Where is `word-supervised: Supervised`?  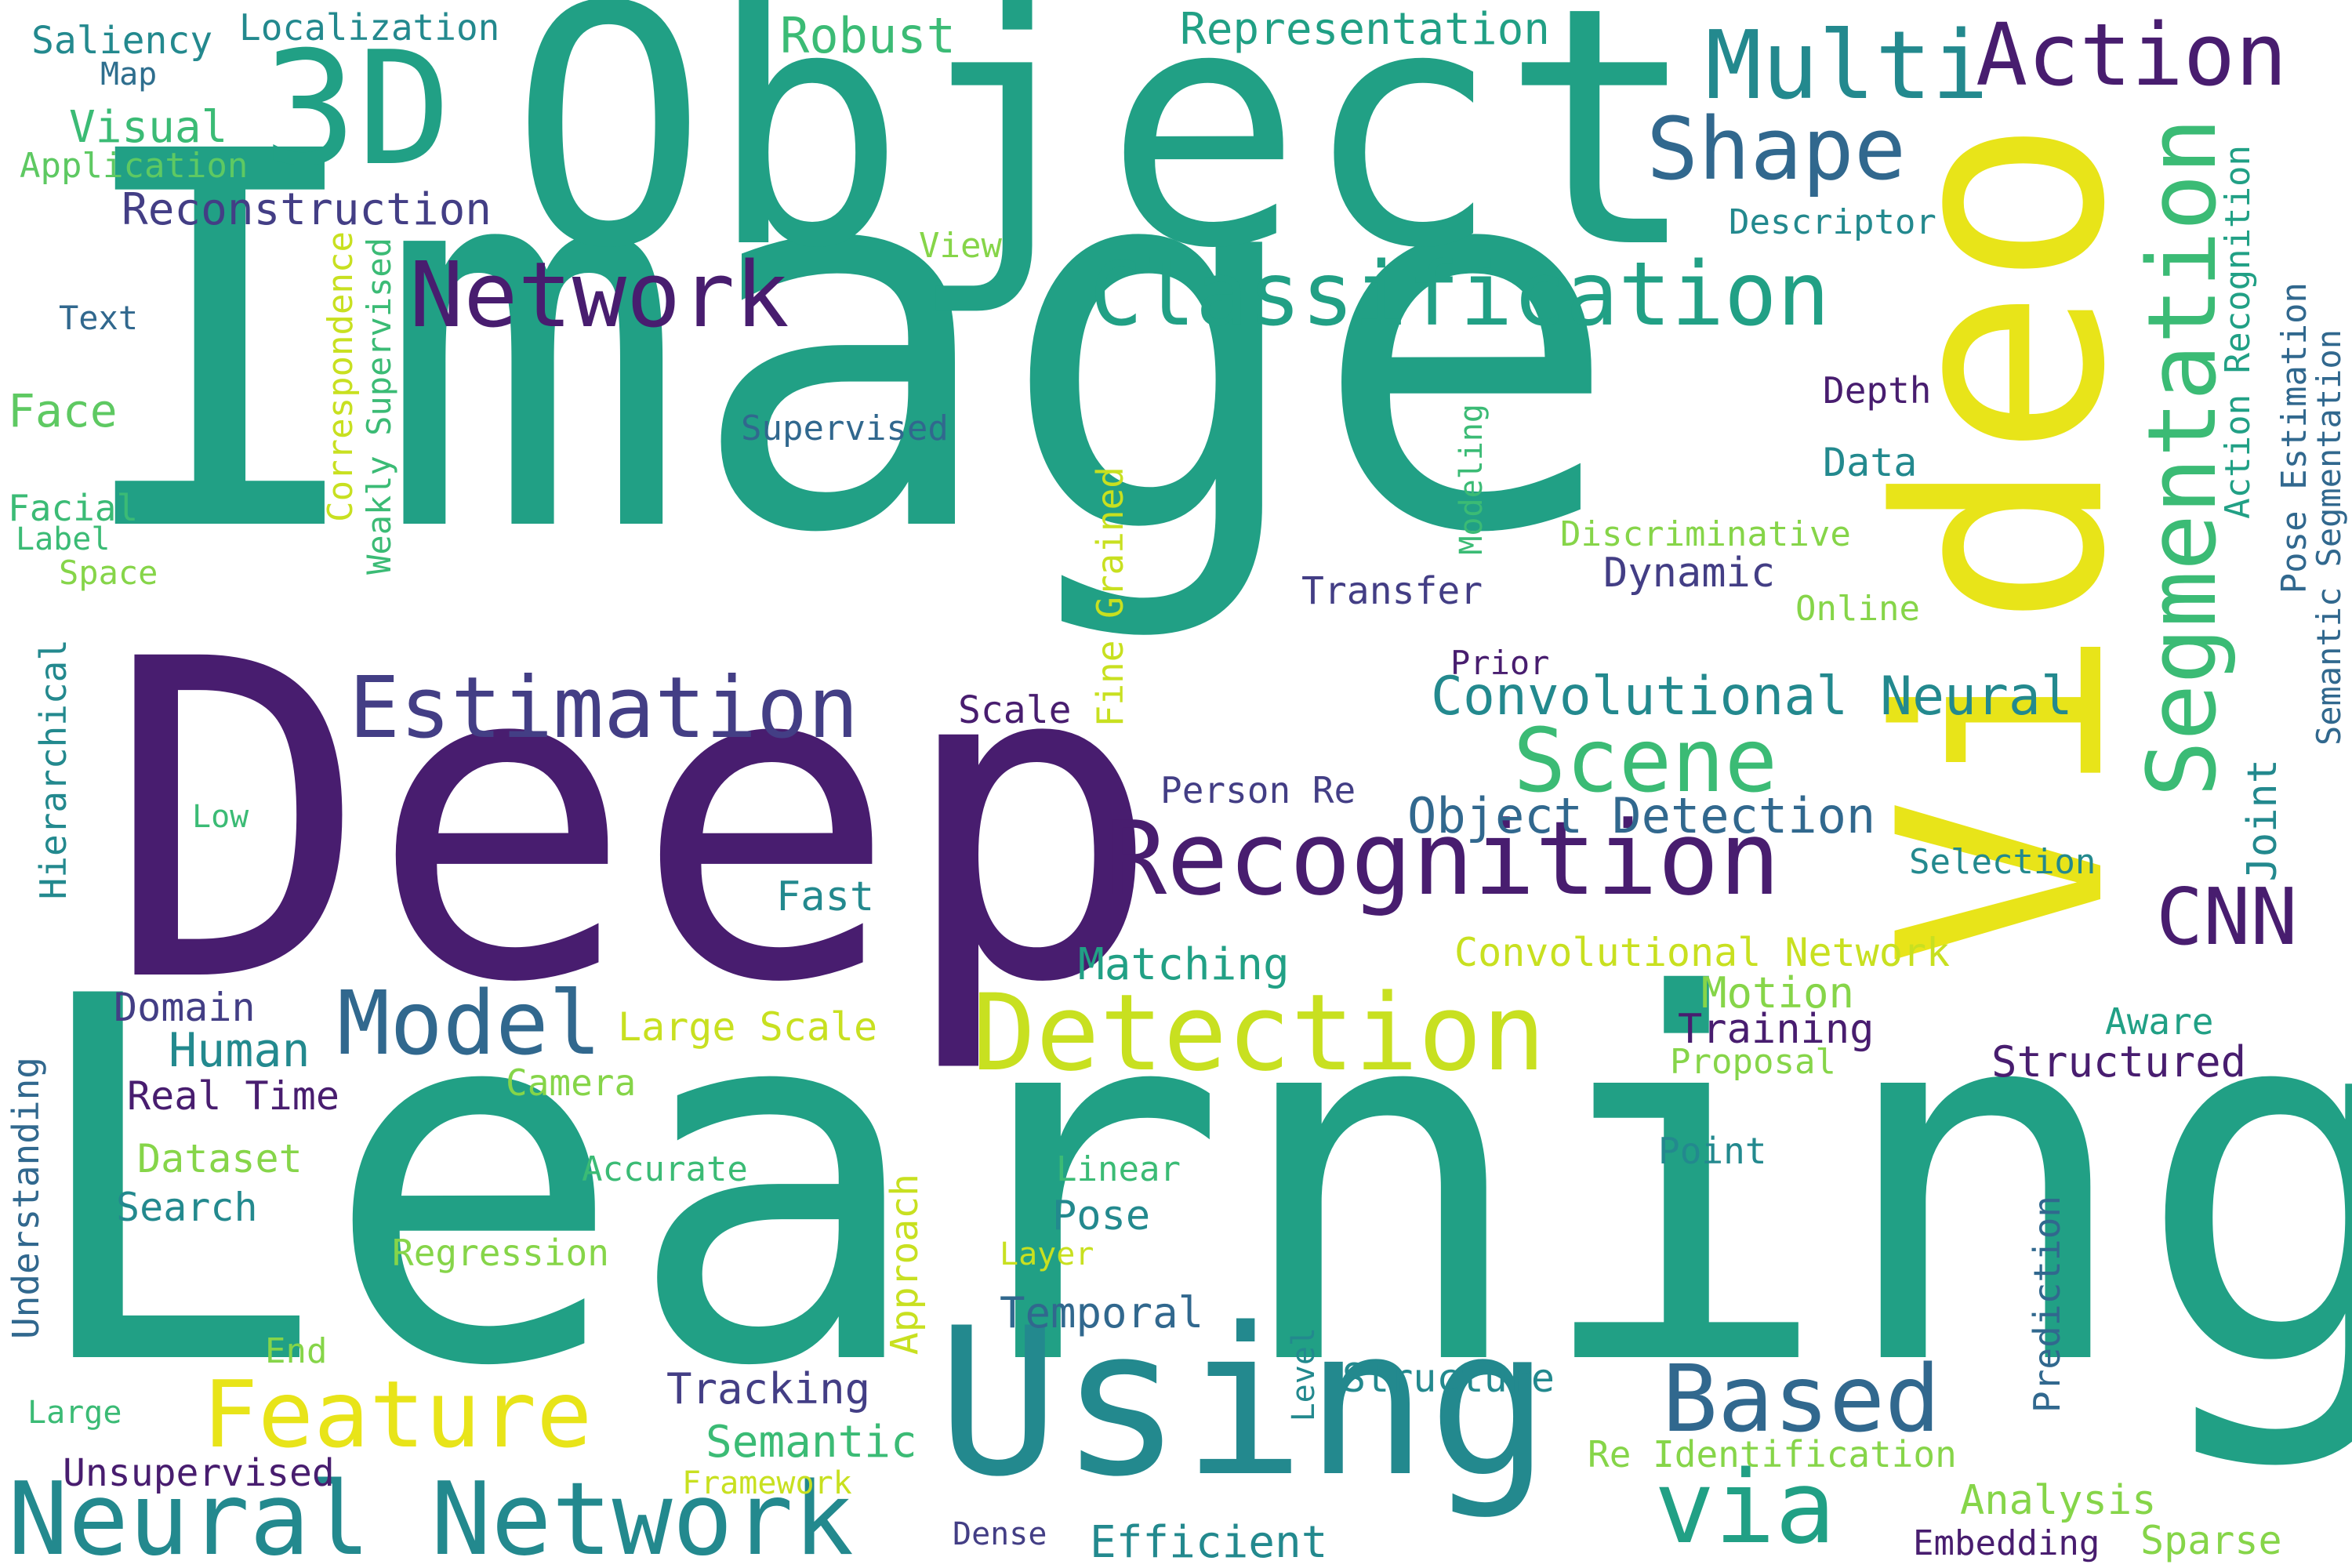
word-supervised: Supervised is located at coordinates (845, 428).